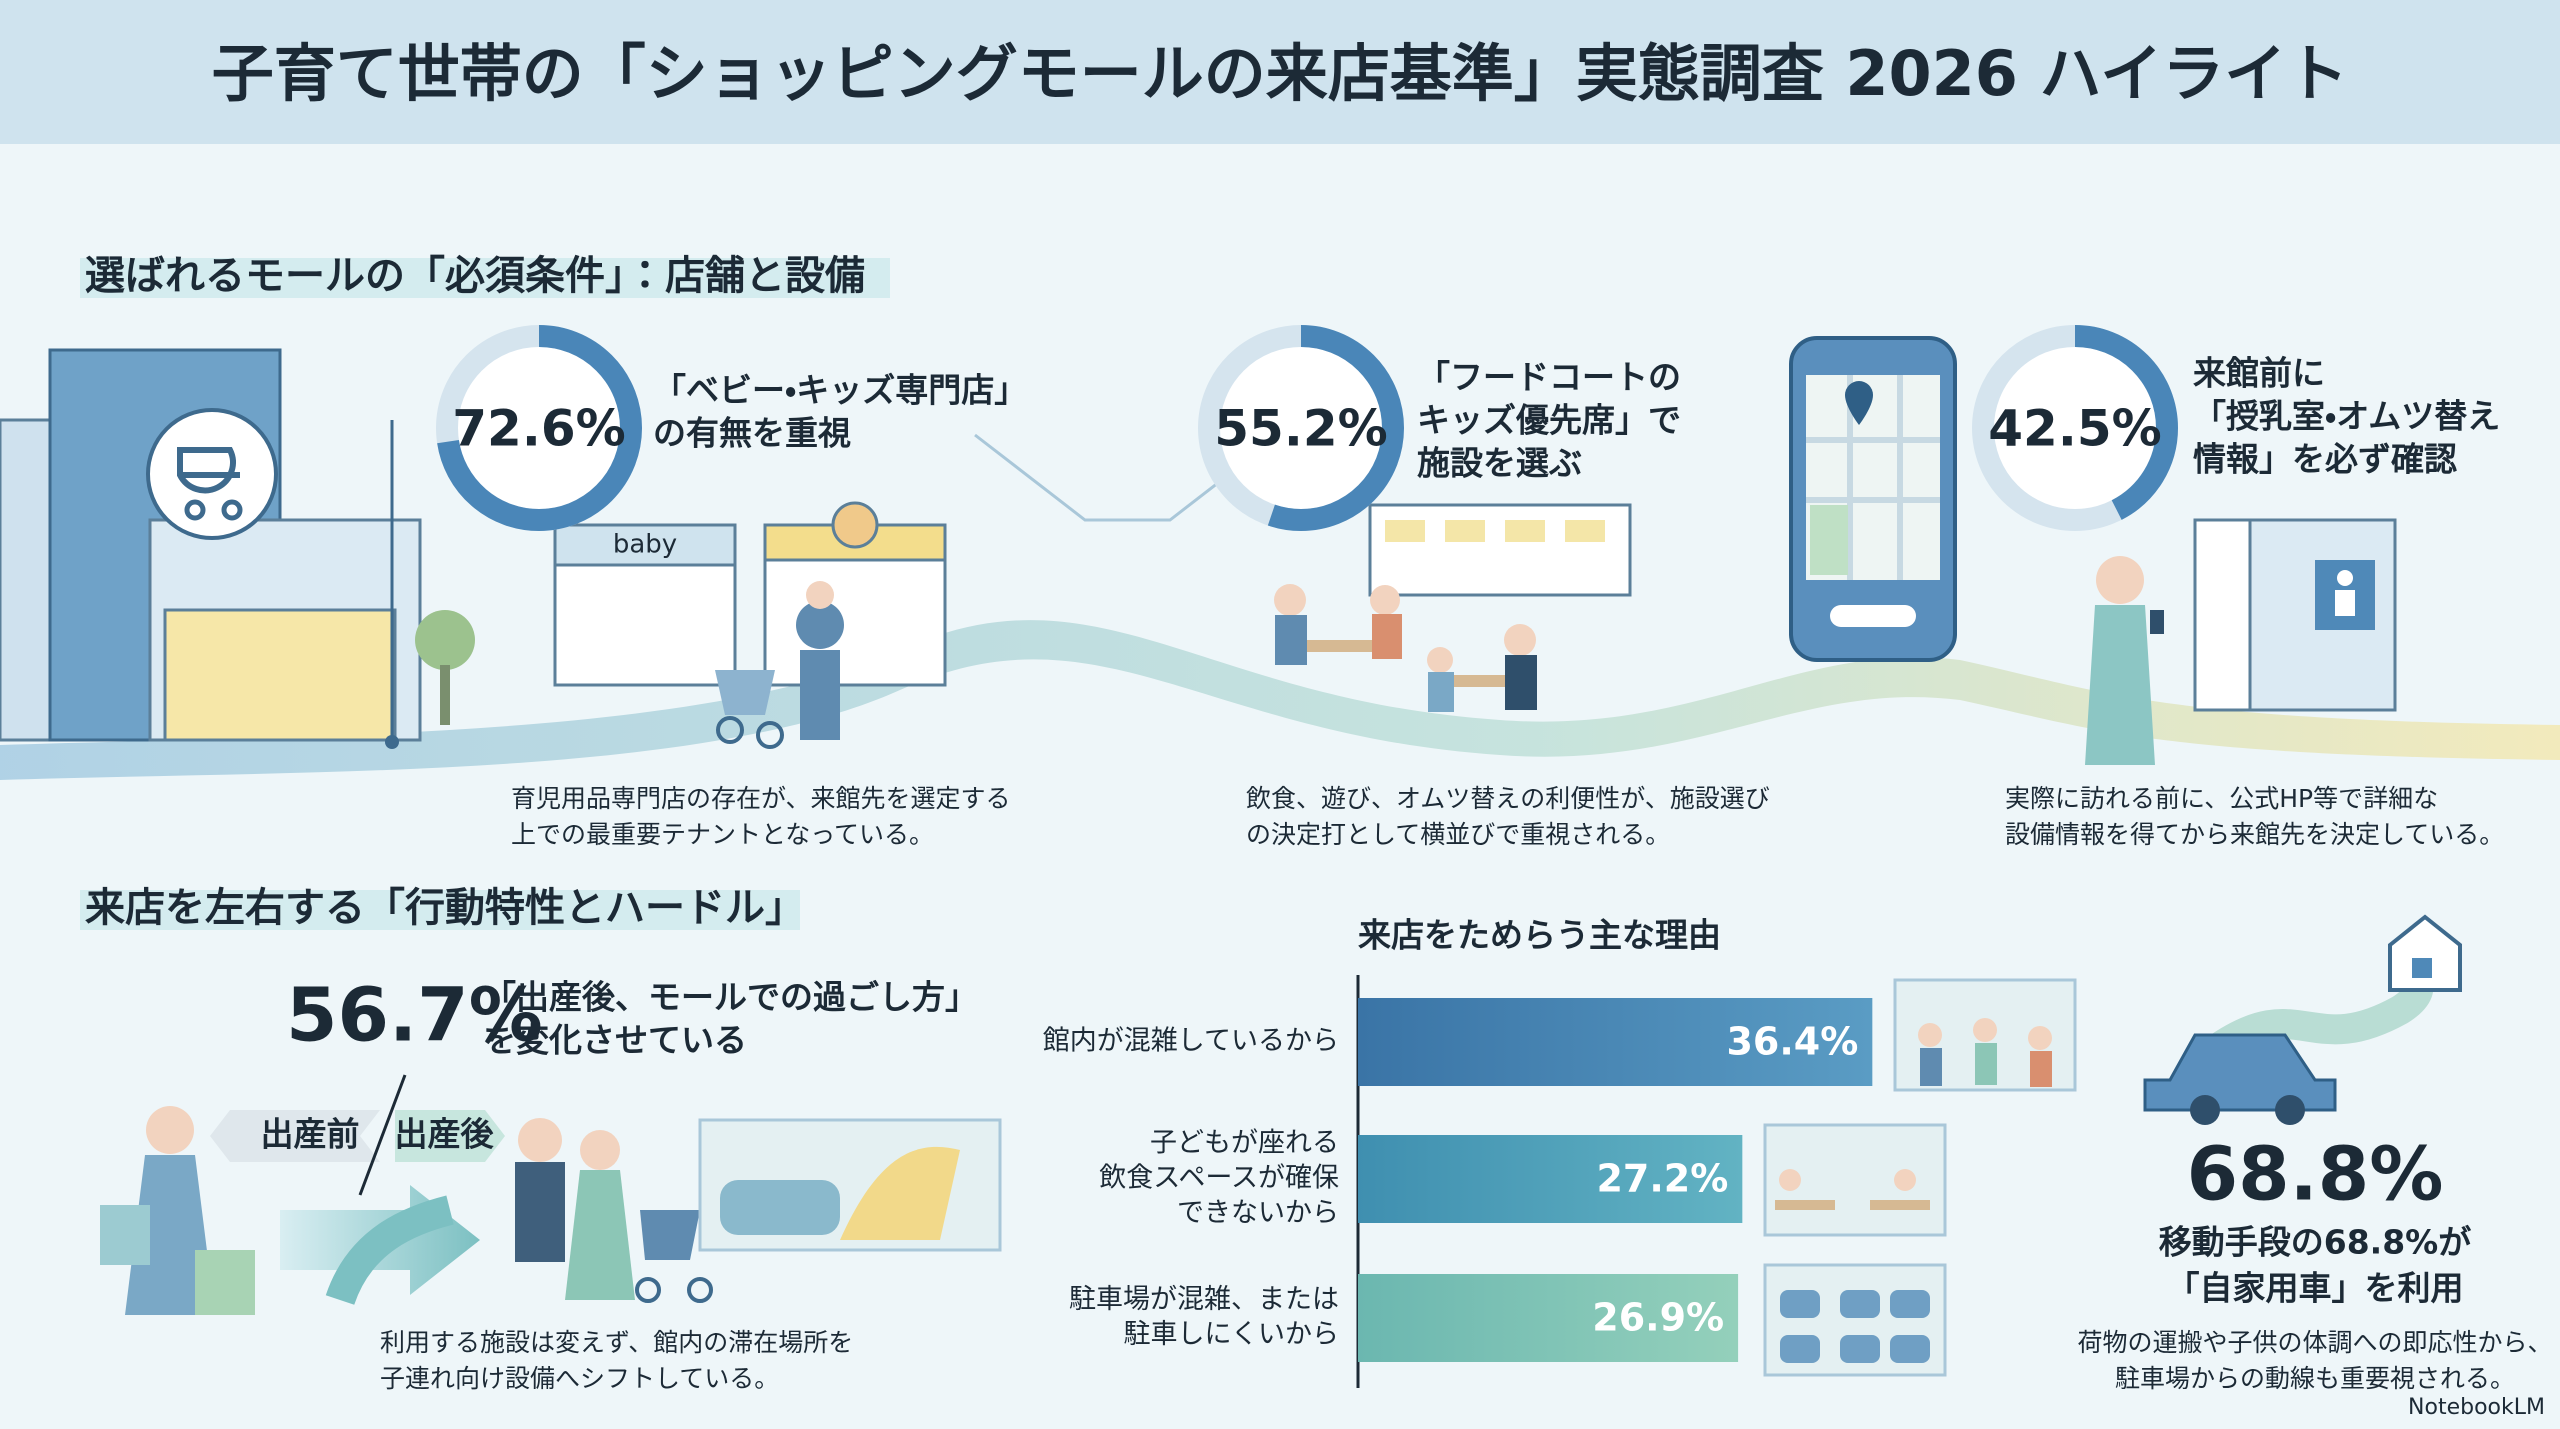  I want to click on section-heading: 来店を左右する「行動特性とハードル」, so click(445, 908).